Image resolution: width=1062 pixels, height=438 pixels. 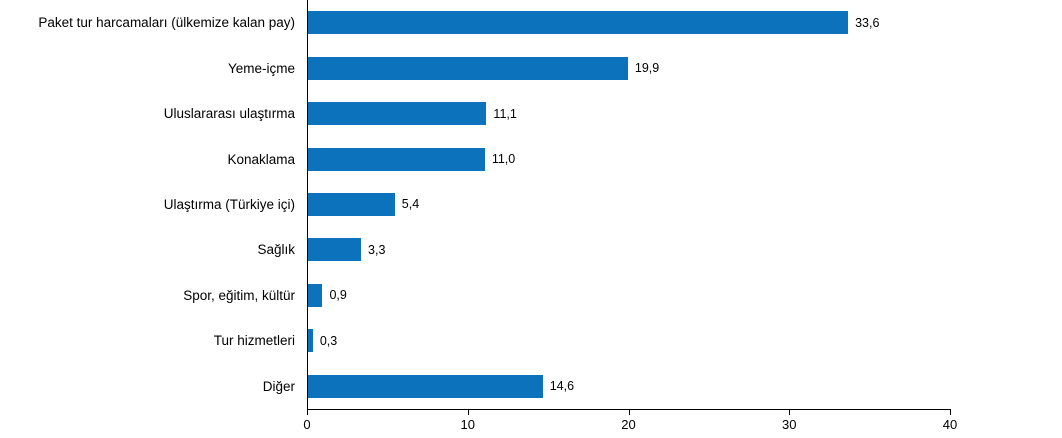 I want to click on x-tick-label: 20, so click(x=628, y=424).